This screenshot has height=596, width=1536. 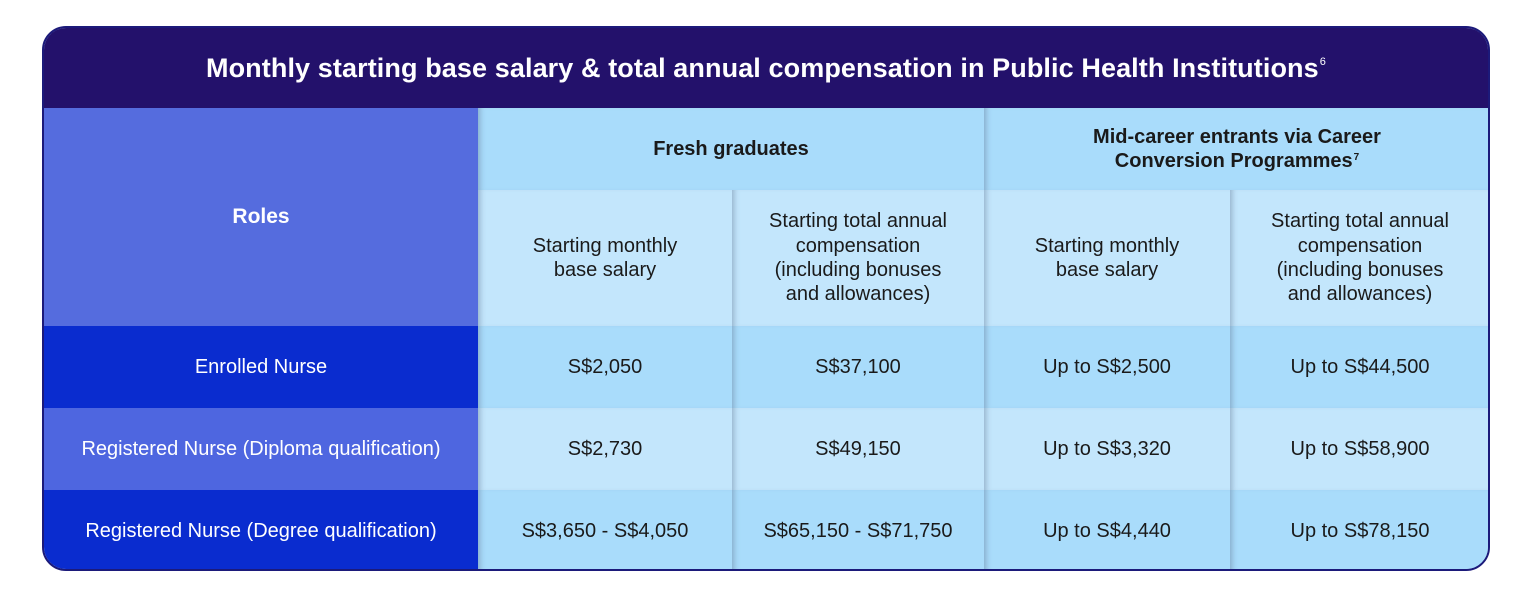 I want to click on cell-mid-monthly: Up to S$4,440, so click(x=1107, y=529).